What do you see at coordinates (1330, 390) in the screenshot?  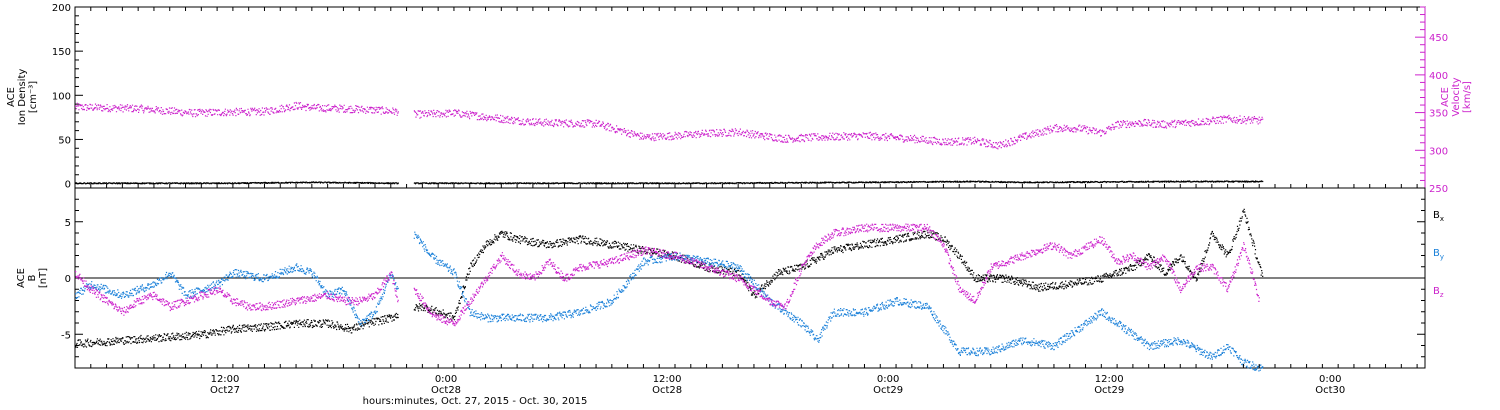 I see `x-tick-date: Oct30` at bounding box center [1330, 390].